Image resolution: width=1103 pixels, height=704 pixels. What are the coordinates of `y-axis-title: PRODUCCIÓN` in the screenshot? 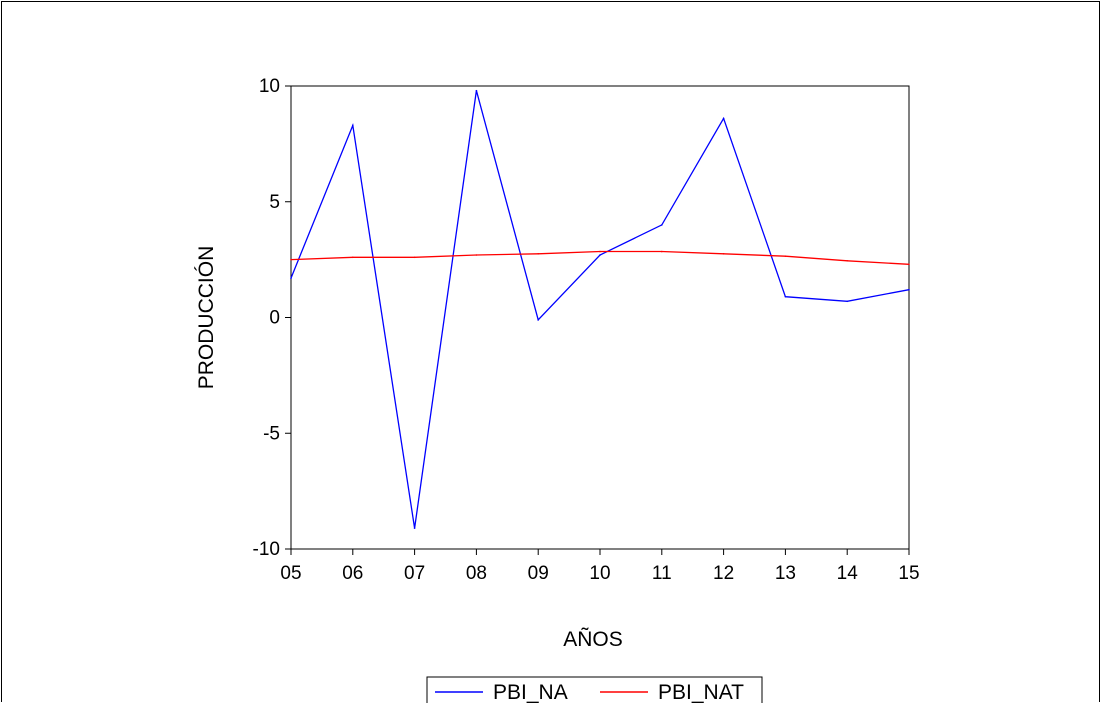 It's located at (206, 318).